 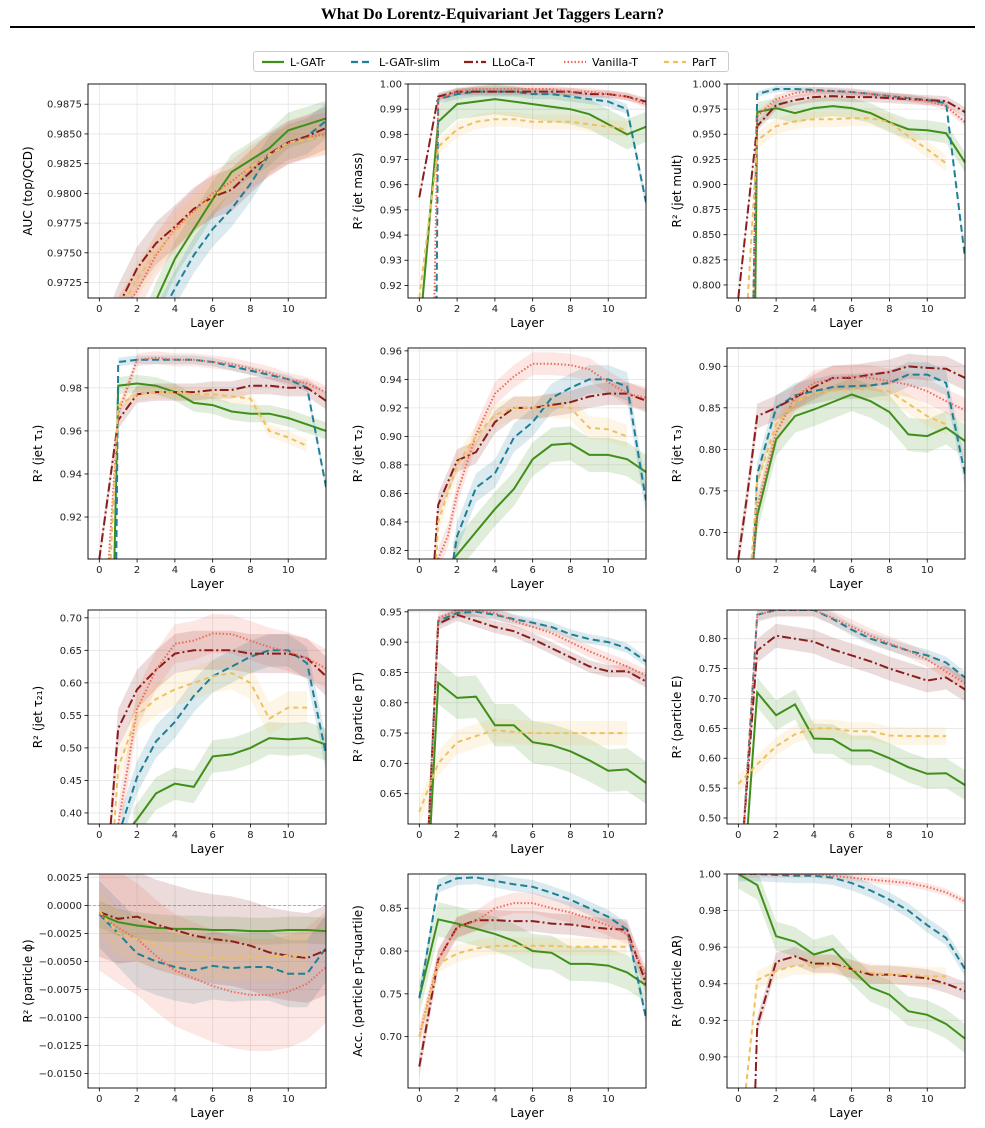 I want to click on y-tick-label: 0.9850, so click(x=64, y=134).